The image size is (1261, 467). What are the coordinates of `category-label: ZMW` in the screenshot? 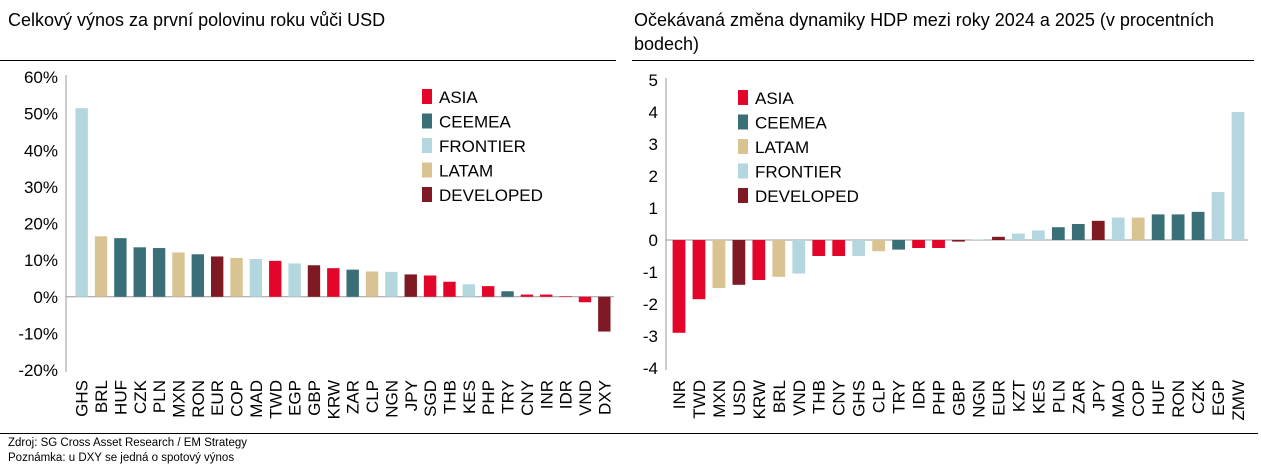 It's located at (1238, 400).